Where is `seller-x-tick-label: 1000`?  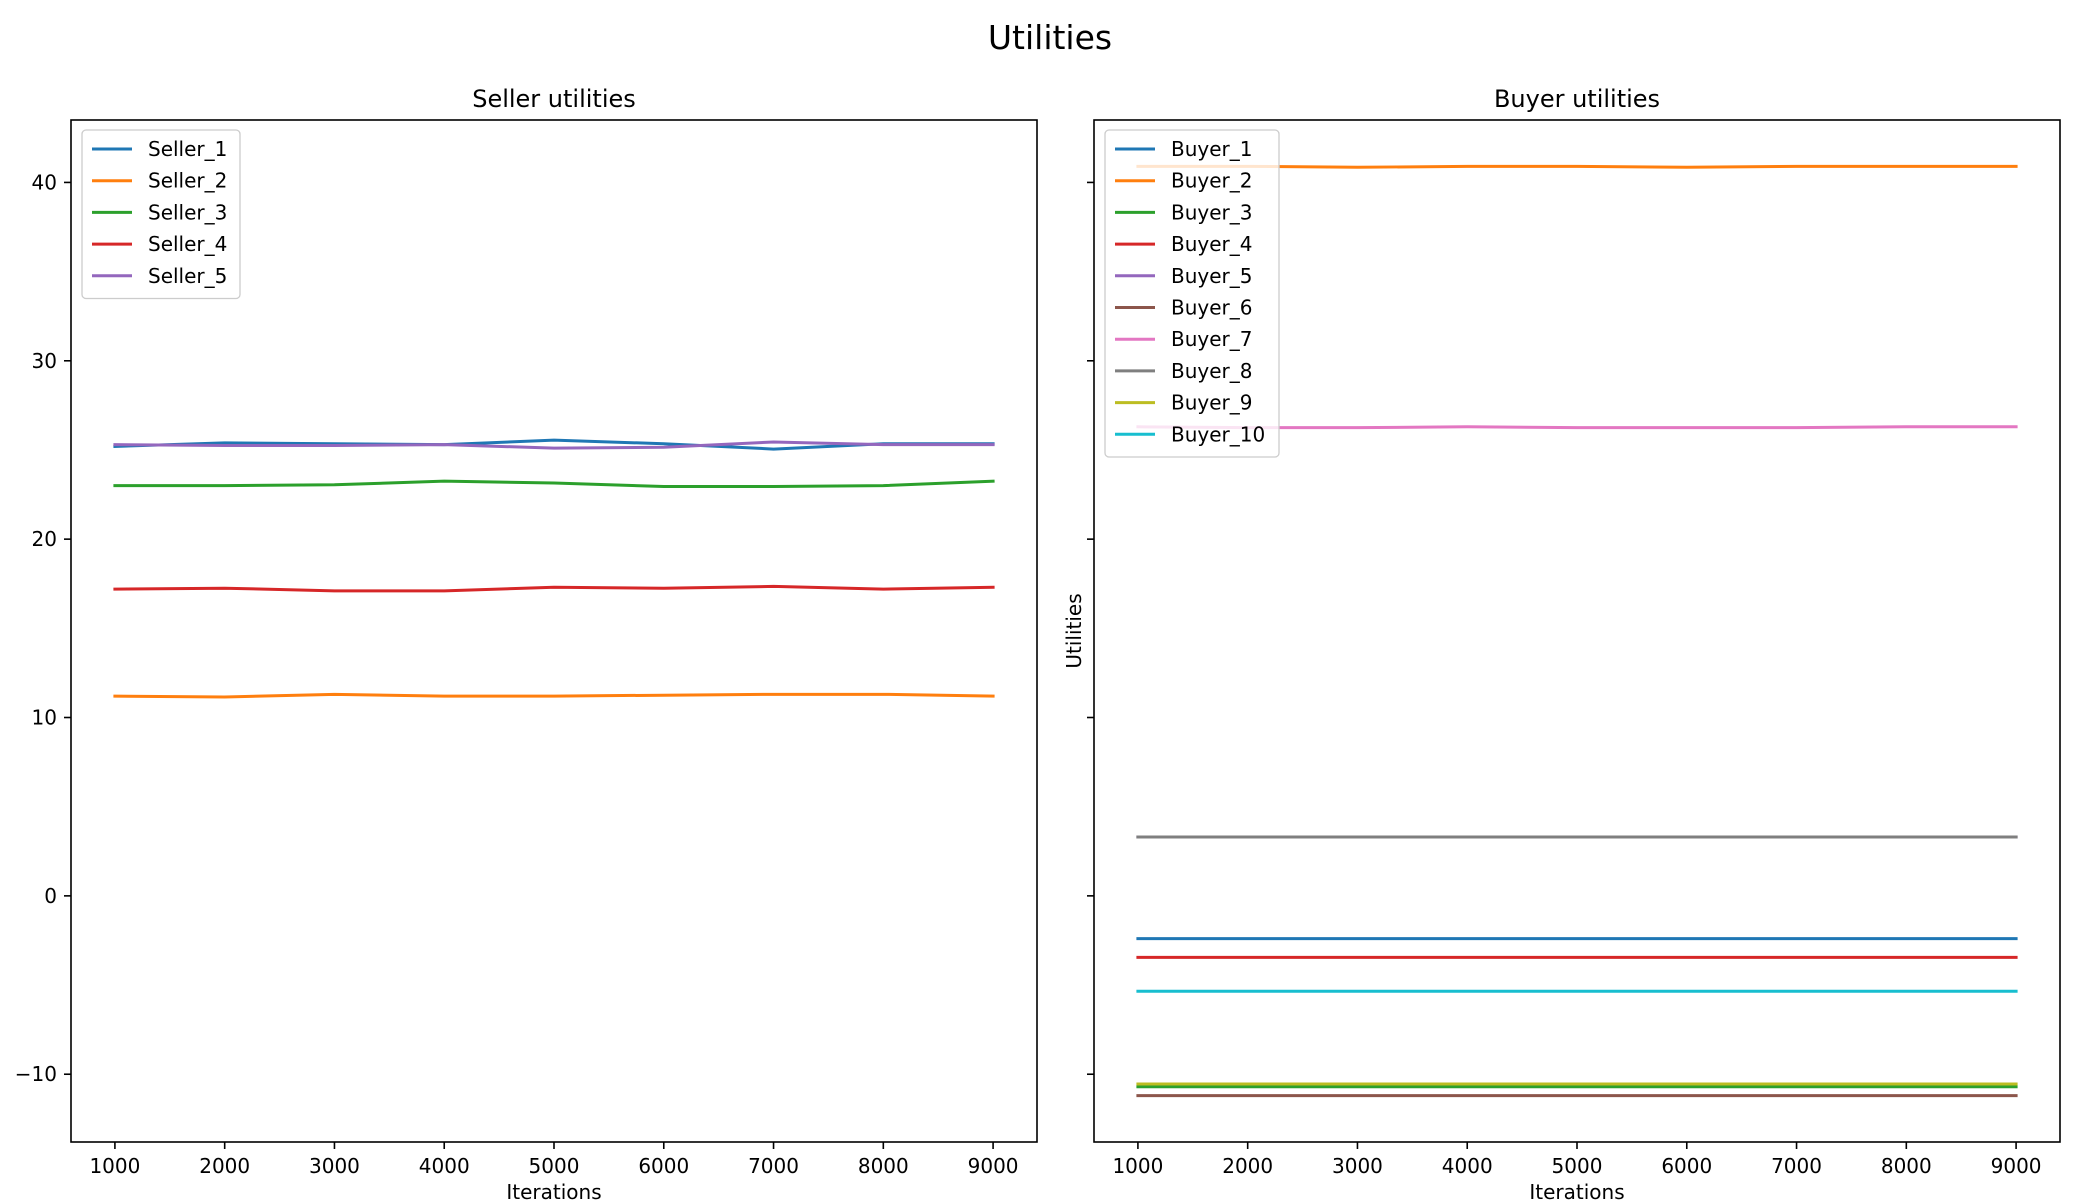 seller-x-tick-label: 1000 is located at coordinates (114, 1166).